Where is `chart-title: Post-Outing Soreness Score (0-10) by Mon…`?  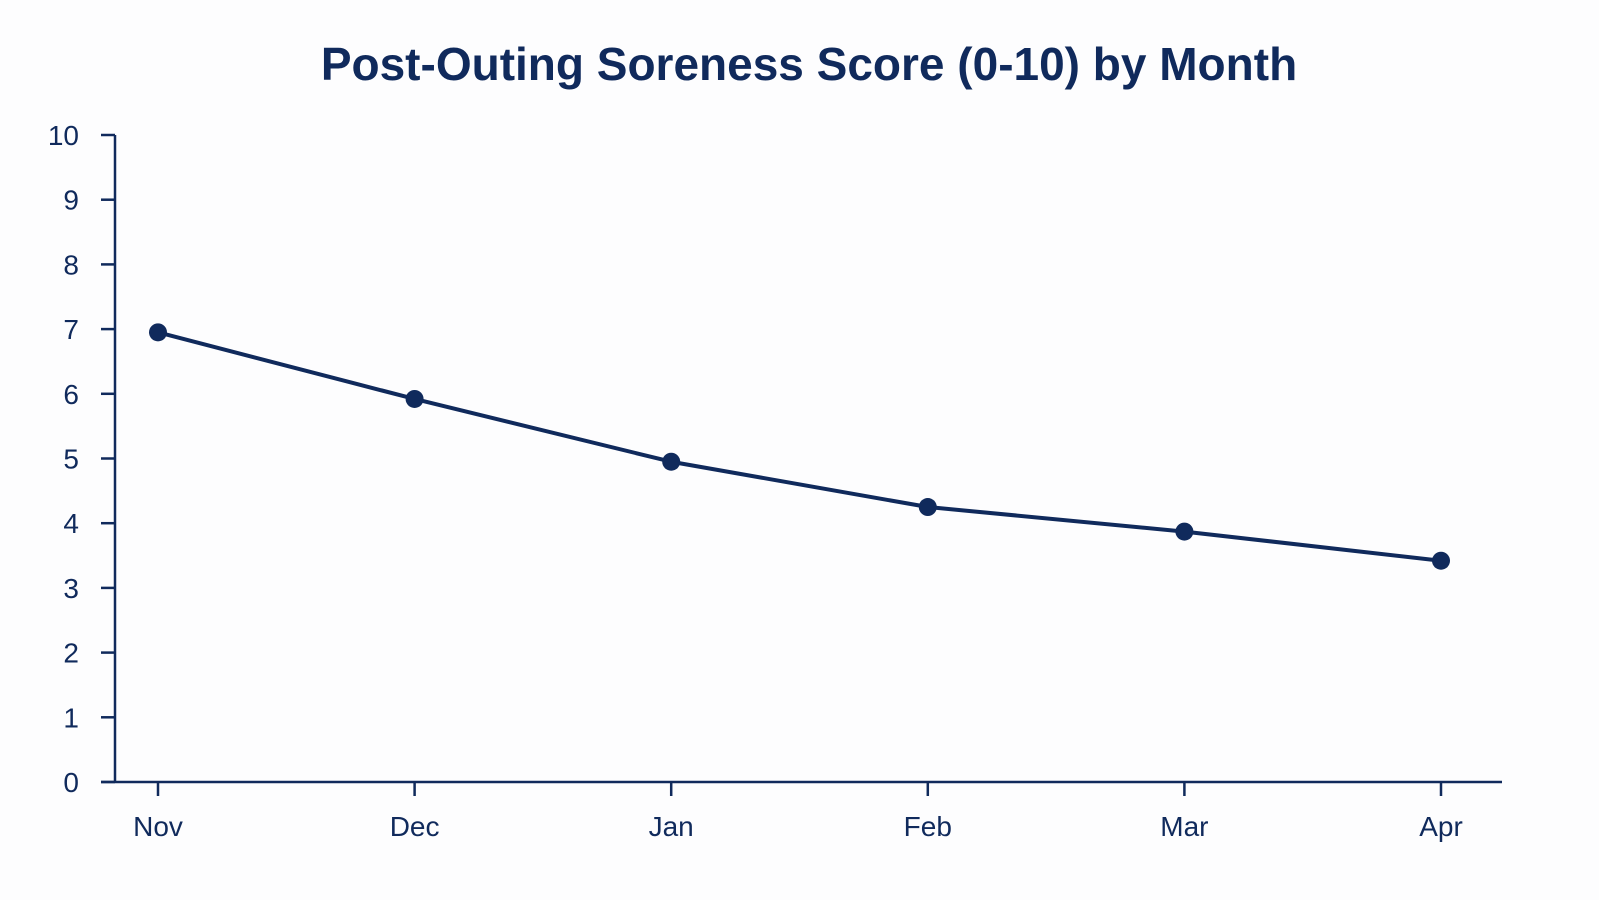 chart-title: Post-Outing Soreness Score (0-10) by Mon… is located at coordinates (809, 64).